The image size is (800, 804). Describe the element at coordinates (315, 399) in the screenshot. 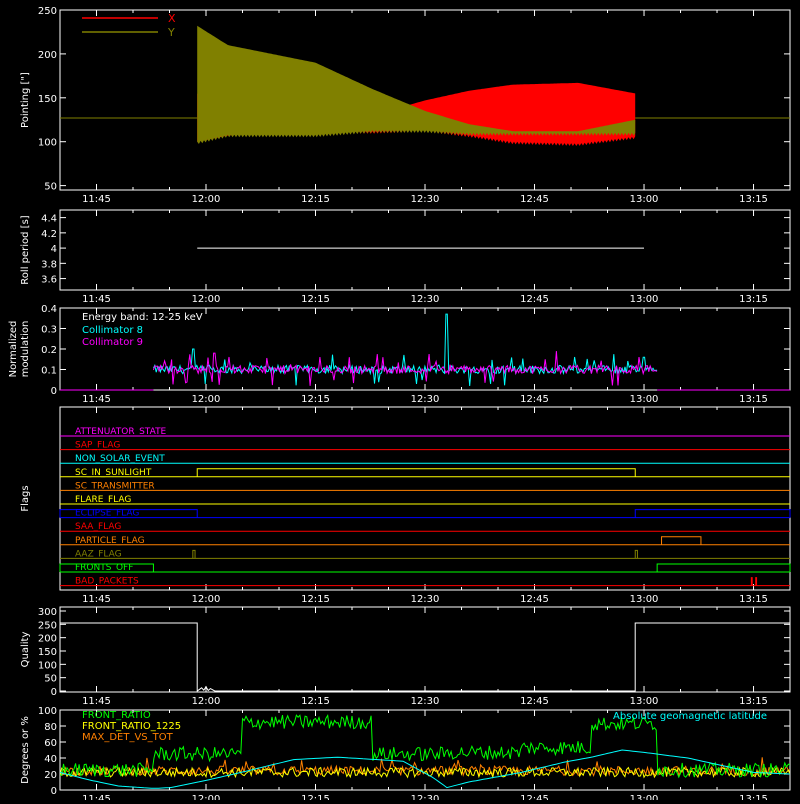

I see `modulation-x-tick-label: 12:15` at that location.